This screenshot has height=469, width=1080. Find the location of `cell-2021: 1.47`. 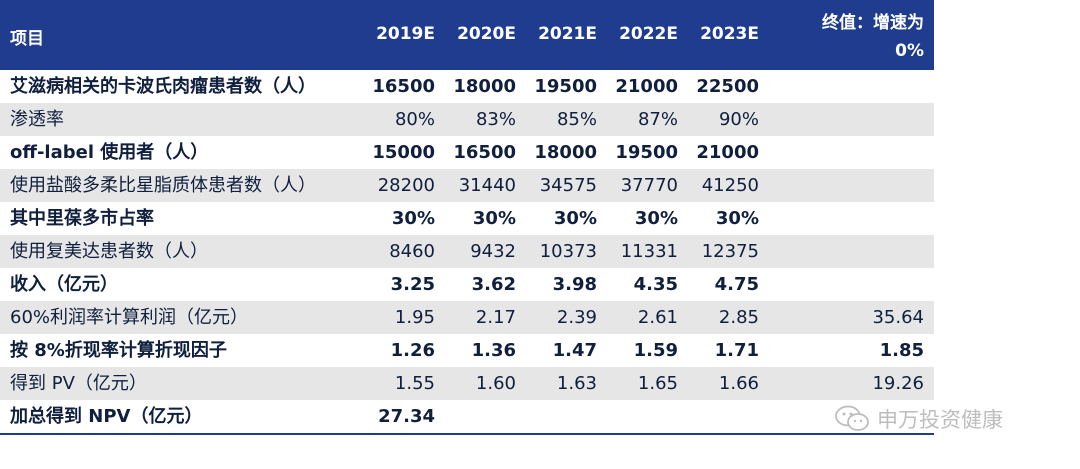

cell-2021: 1.47 is located at coordinates (574, 350).